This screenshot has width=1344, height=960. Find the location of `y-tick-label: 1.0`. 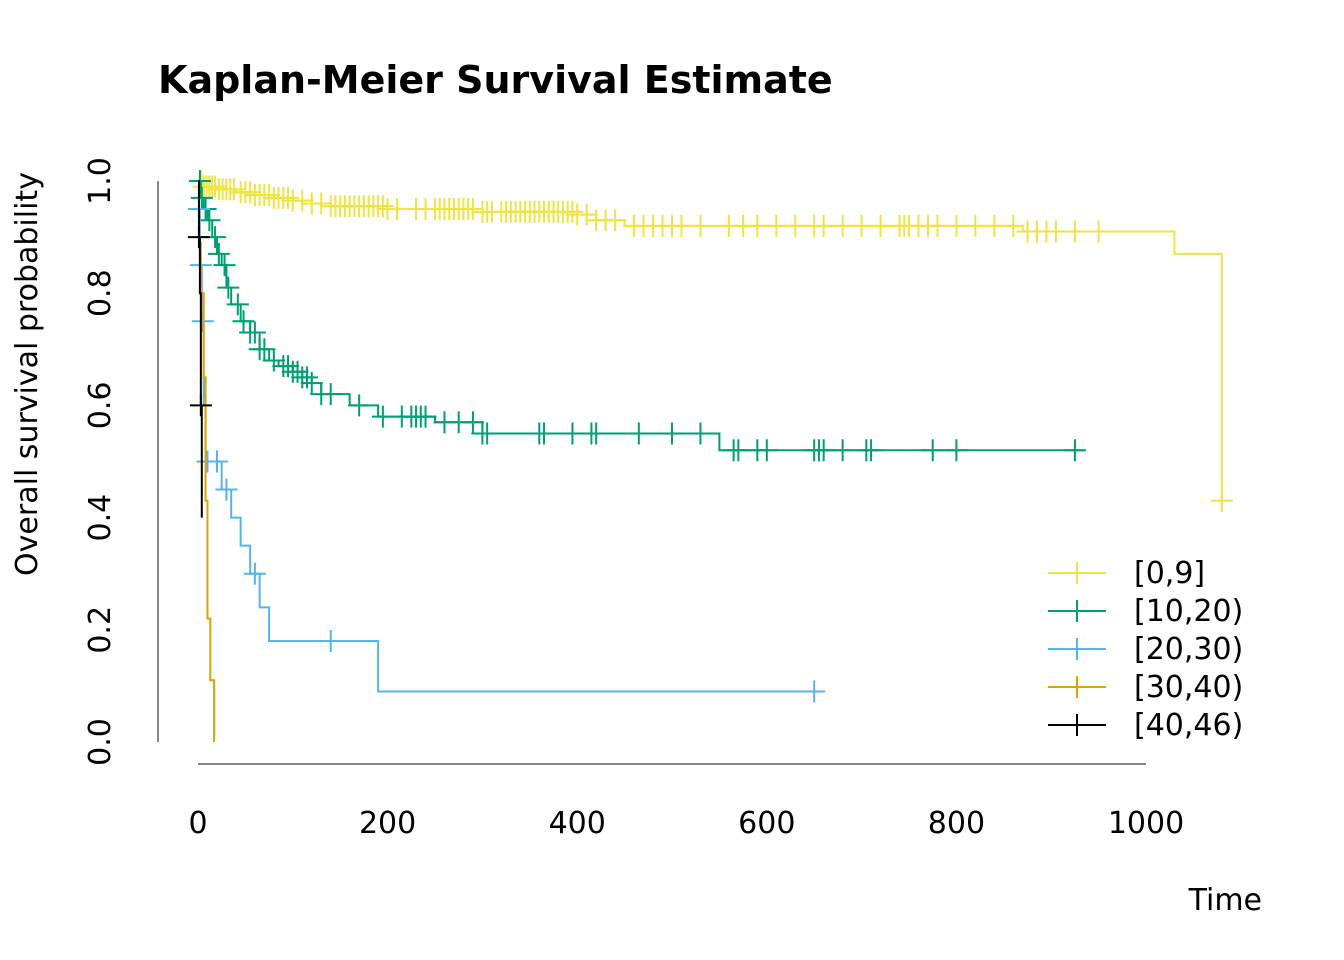

y-tick-label: 1.0 is located at coordinates (100, 181).